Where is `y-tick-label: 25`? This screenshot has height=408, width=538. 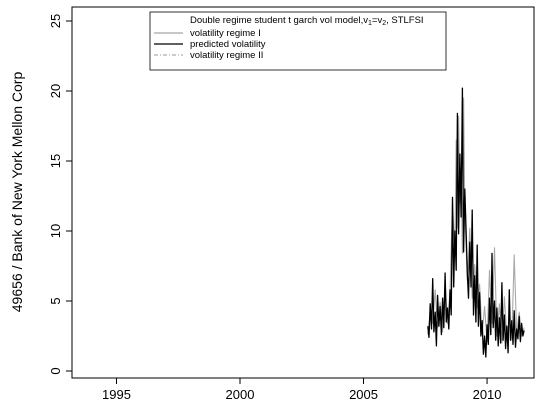 y-tick-label: 25 is located at coordinates (55, 21).